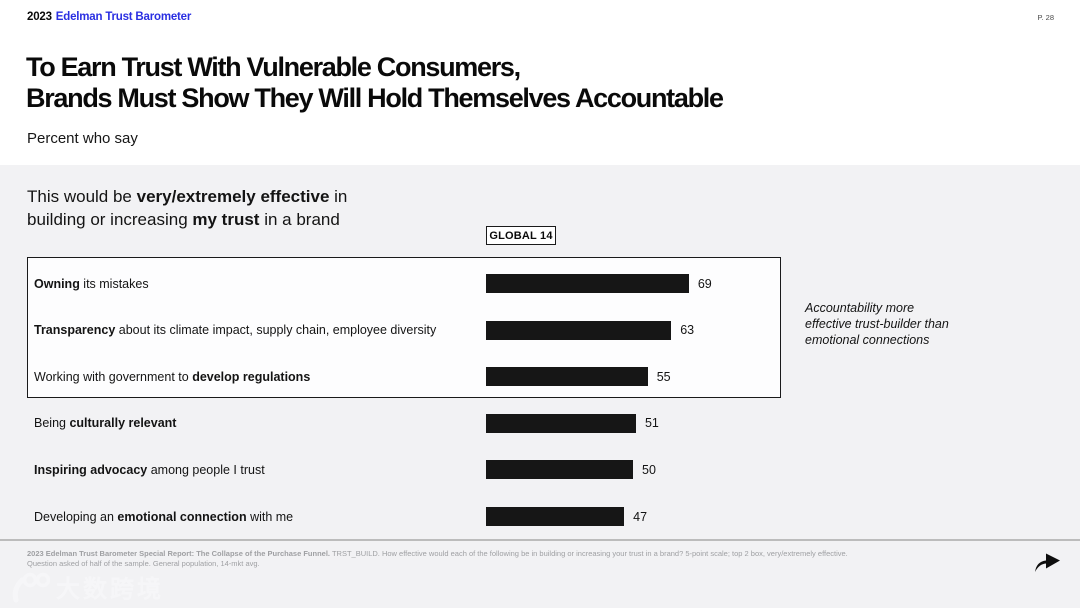  Describe the element at coordinates (521, 235) in the screenshot. I see `global-14-label: GLOBAL 14` at that location.